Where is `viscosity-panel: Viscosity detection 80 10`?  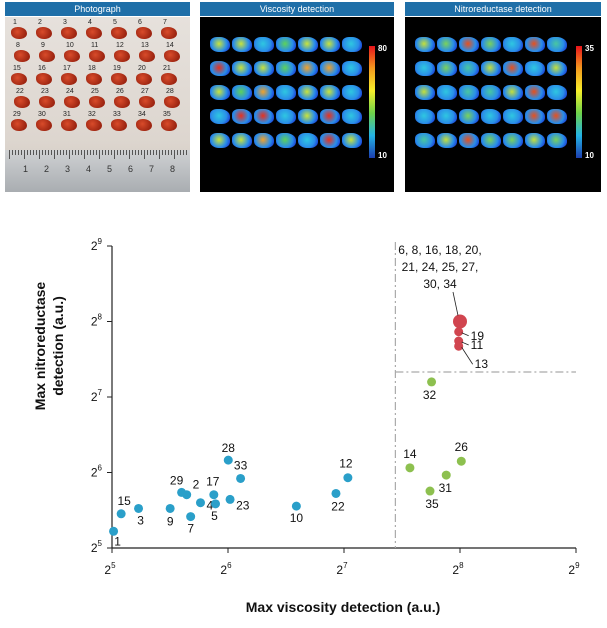
viscosity-panel: Viscosity detection 80 10 is located at coordinates (297, 97).